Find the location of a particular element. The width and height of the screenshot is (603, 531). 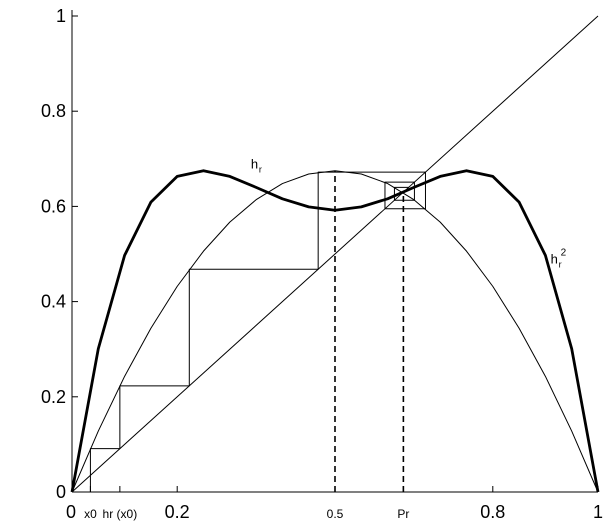

y-tick-label: 1 is located at coordinates (61, 16).